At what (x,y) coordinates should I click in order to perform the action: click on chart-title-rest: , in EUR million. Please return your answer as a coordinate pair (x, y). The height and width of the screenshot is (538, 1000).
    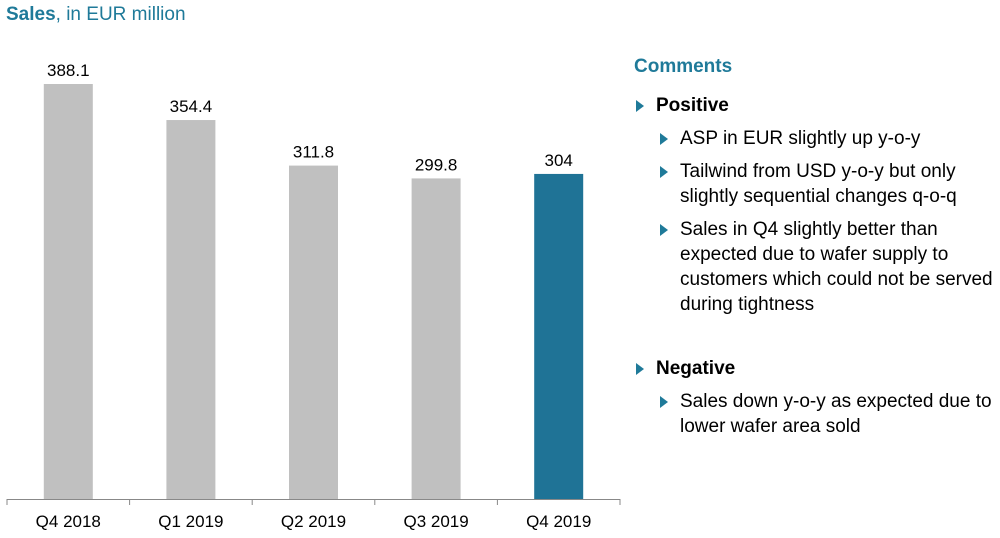
    Looking at the image, I should click on (120, 14).